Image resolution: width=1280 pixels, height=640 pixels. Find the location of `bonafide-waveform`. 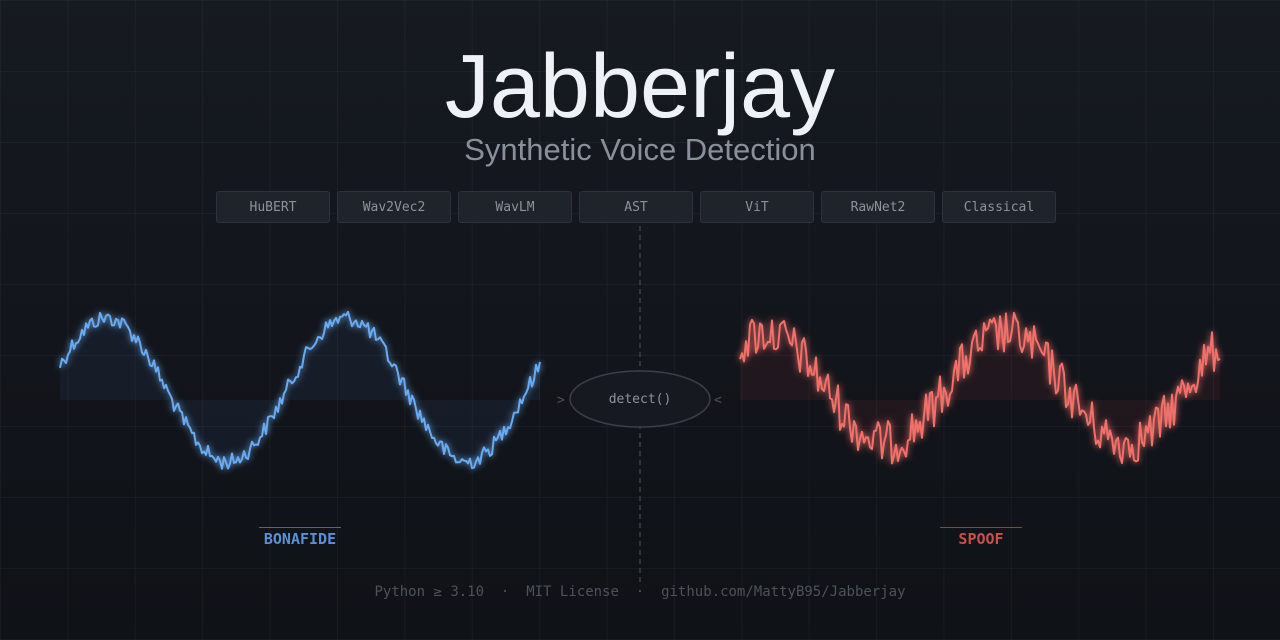

bonafide-waveform is located at coordinates (300, 390).